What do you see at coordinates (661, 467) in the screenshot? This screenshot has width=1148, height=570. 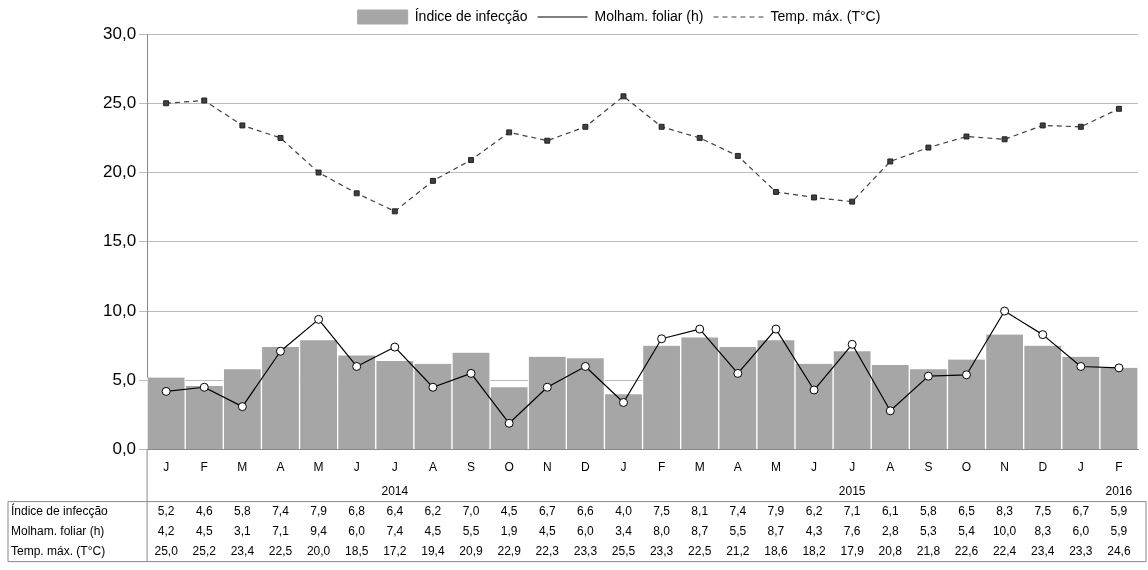 I see `x-tick-label: F` at bounding box center [661, 467].